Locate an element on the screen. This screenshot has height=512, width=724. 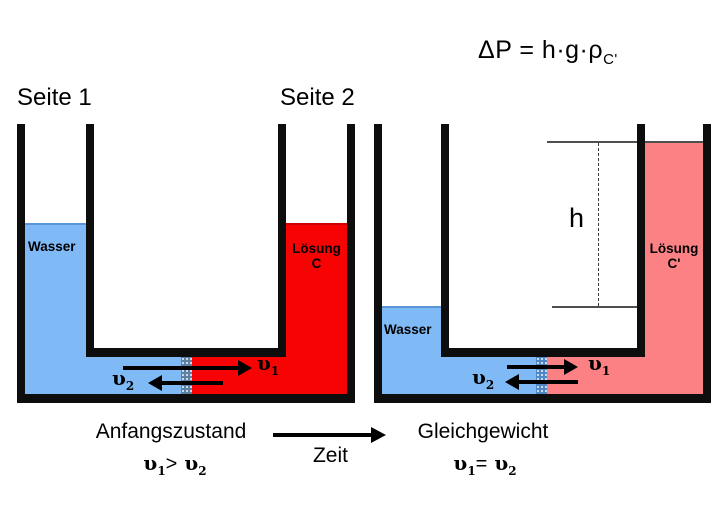
relation-operator: > is located at coordinates (171, 464).